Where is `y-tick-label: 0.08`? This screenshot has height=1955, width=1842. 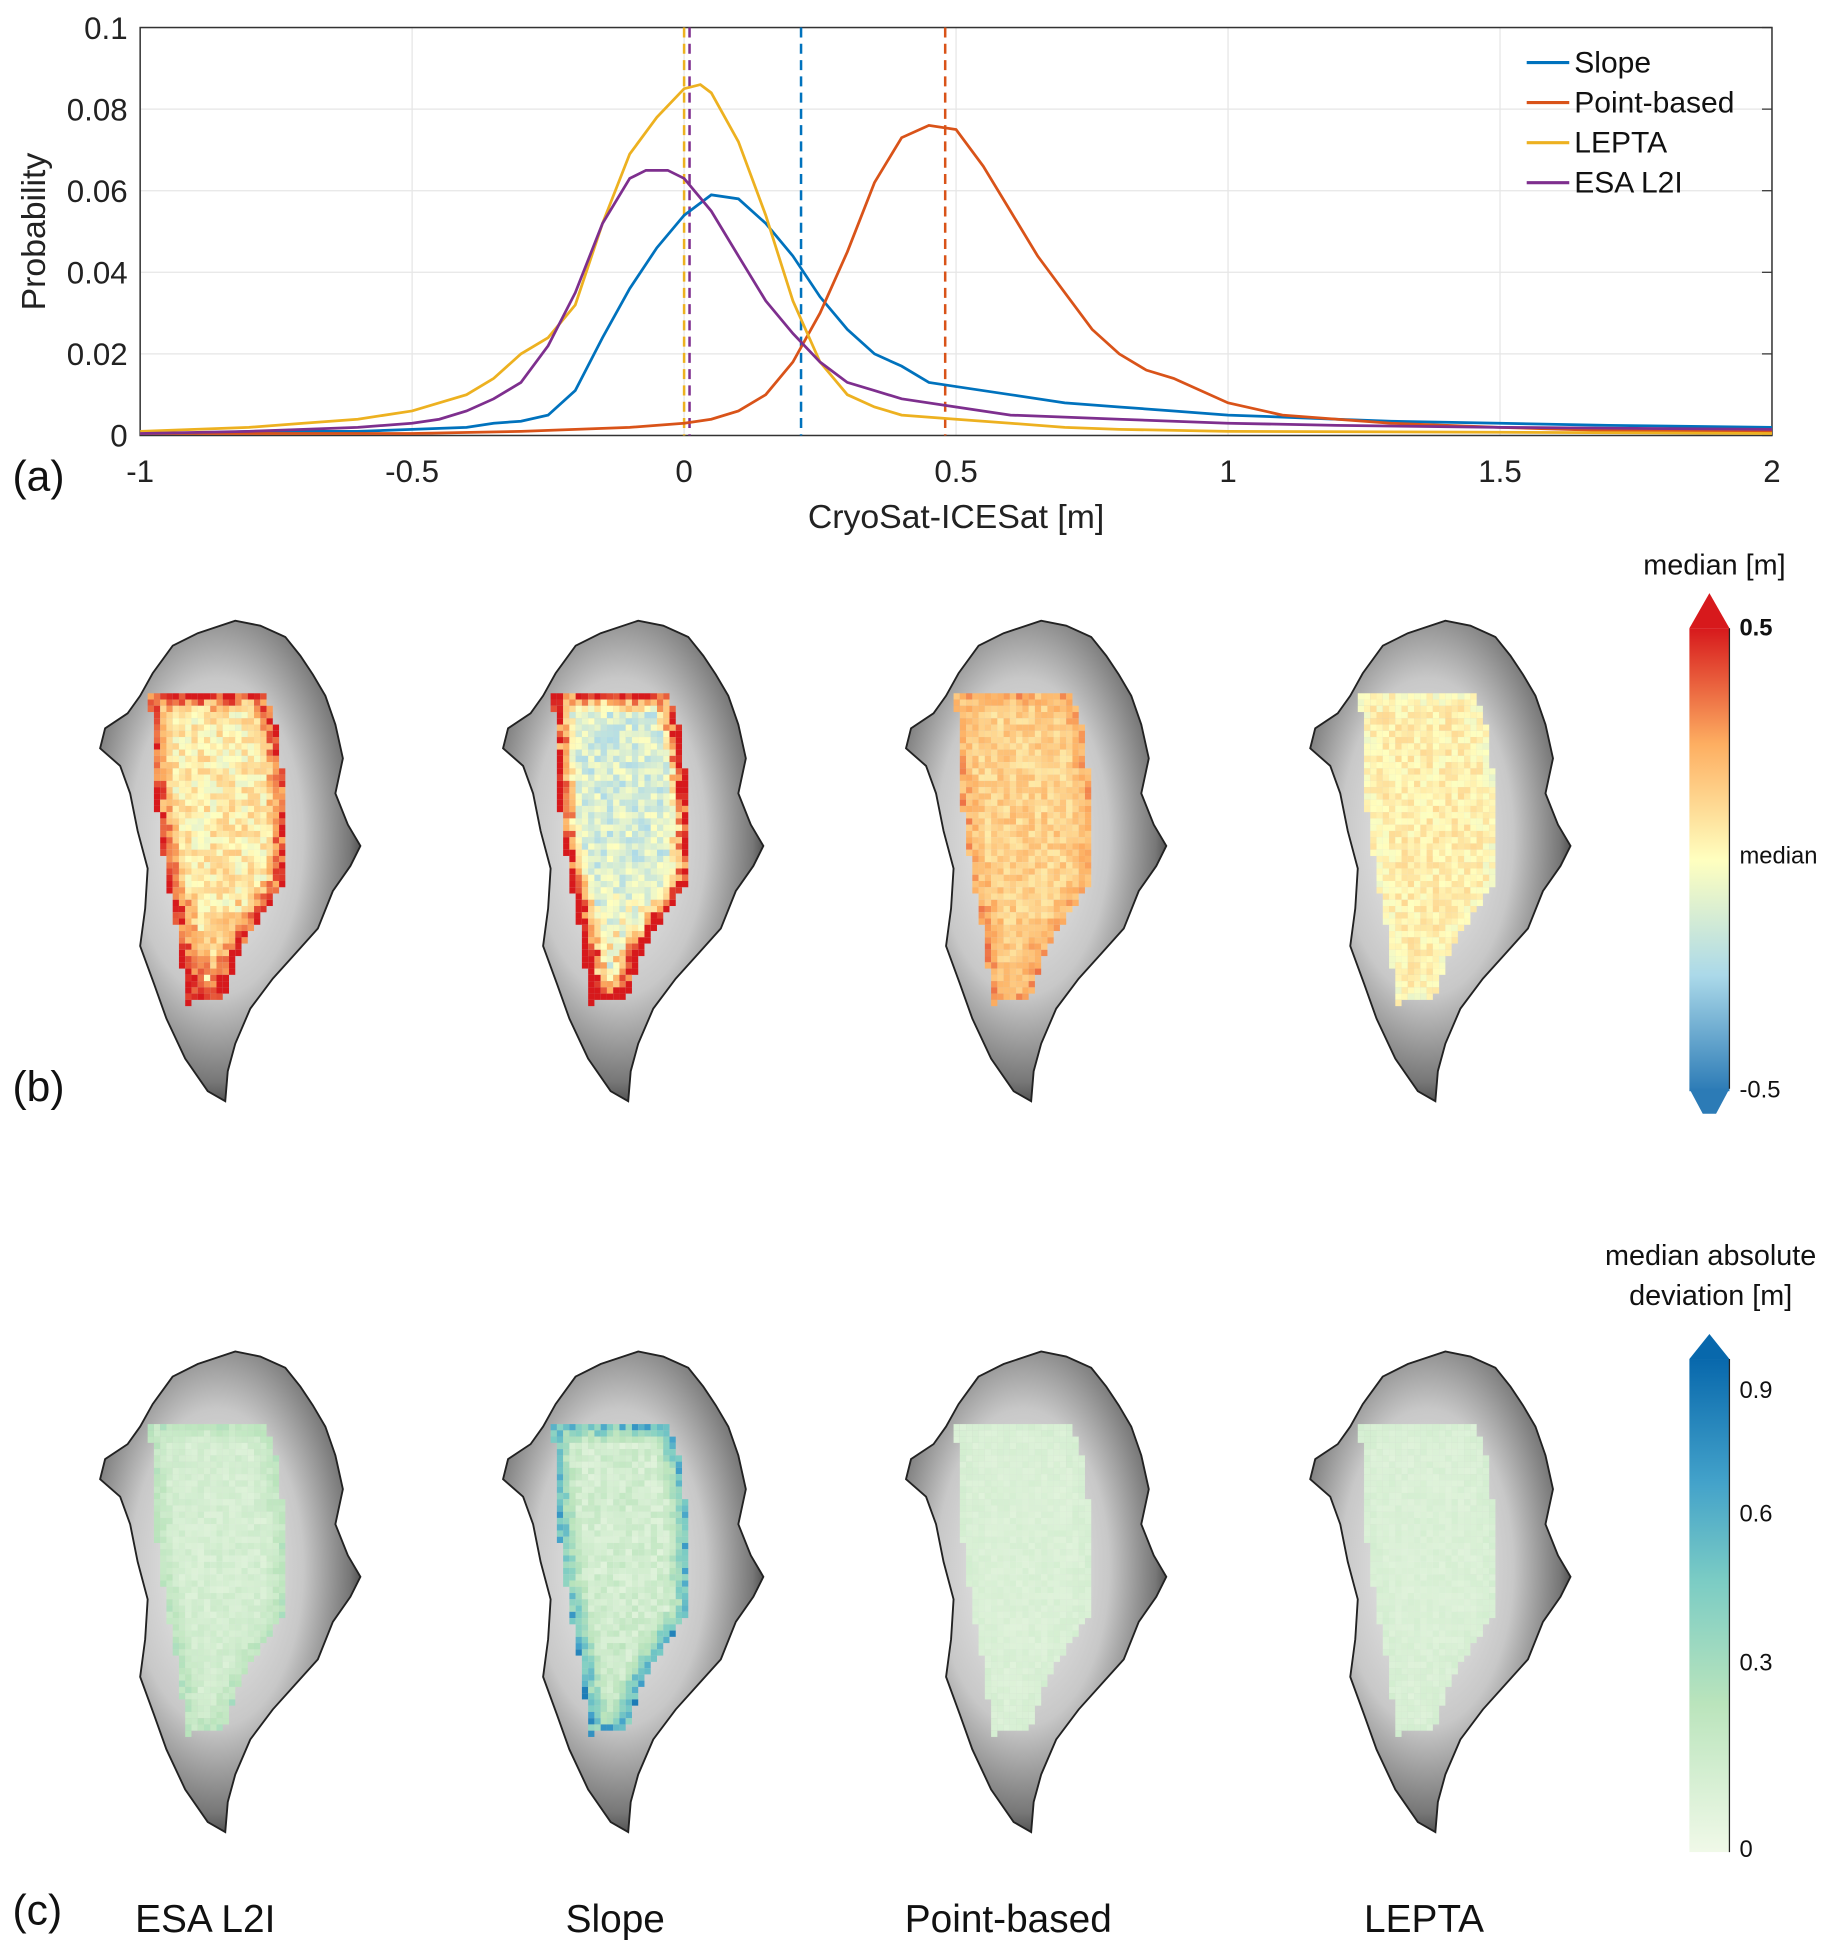 y-tick-label: 0.08 is located at coordinates (97, 109).